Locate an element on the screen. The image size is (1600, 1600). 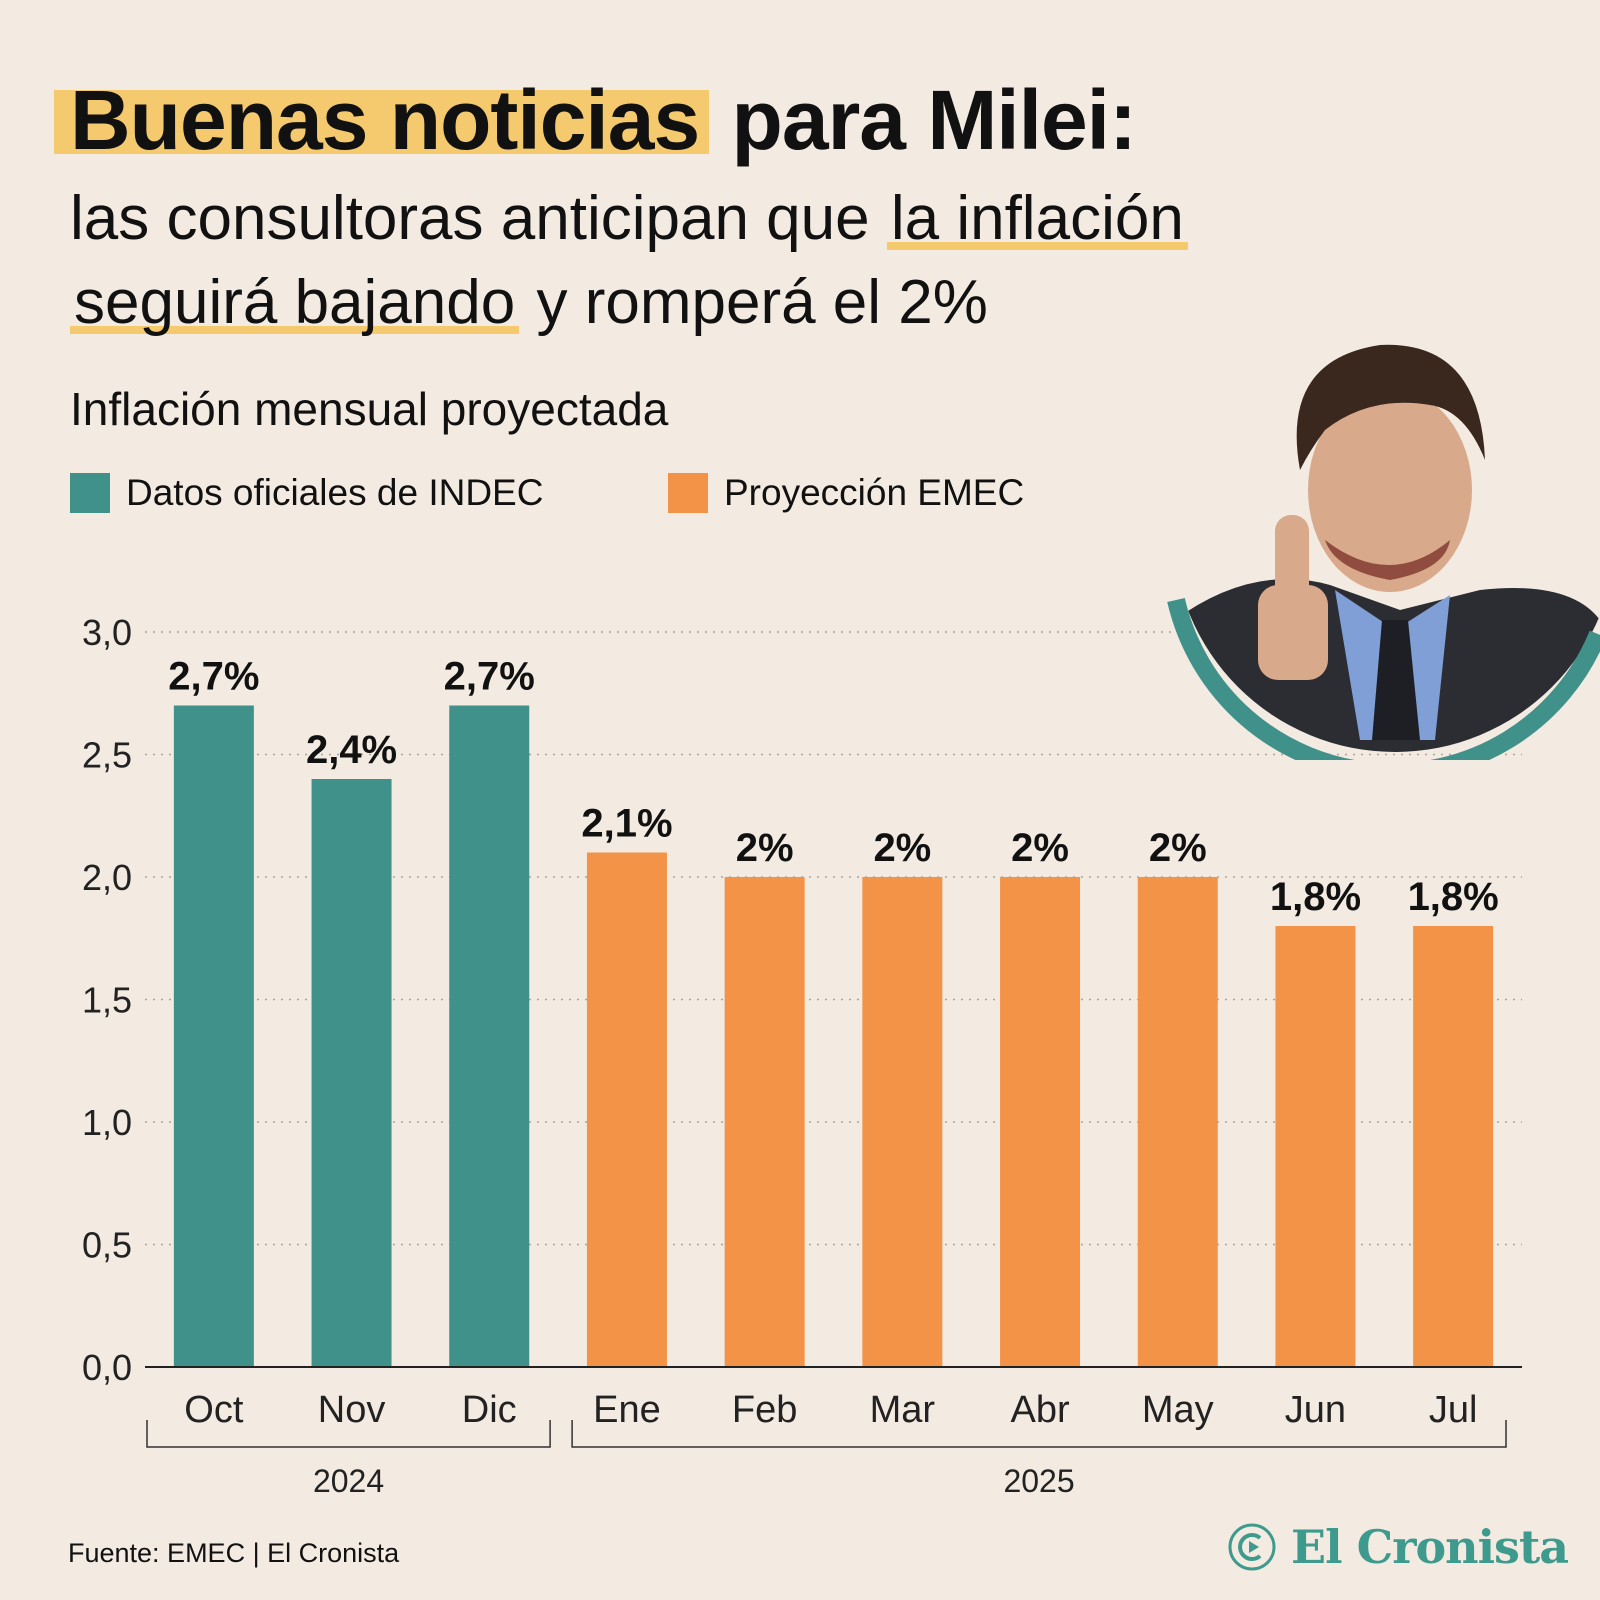
subheadline-plain-1: las consultoras anticipan que is located at coordinates (478, 218).